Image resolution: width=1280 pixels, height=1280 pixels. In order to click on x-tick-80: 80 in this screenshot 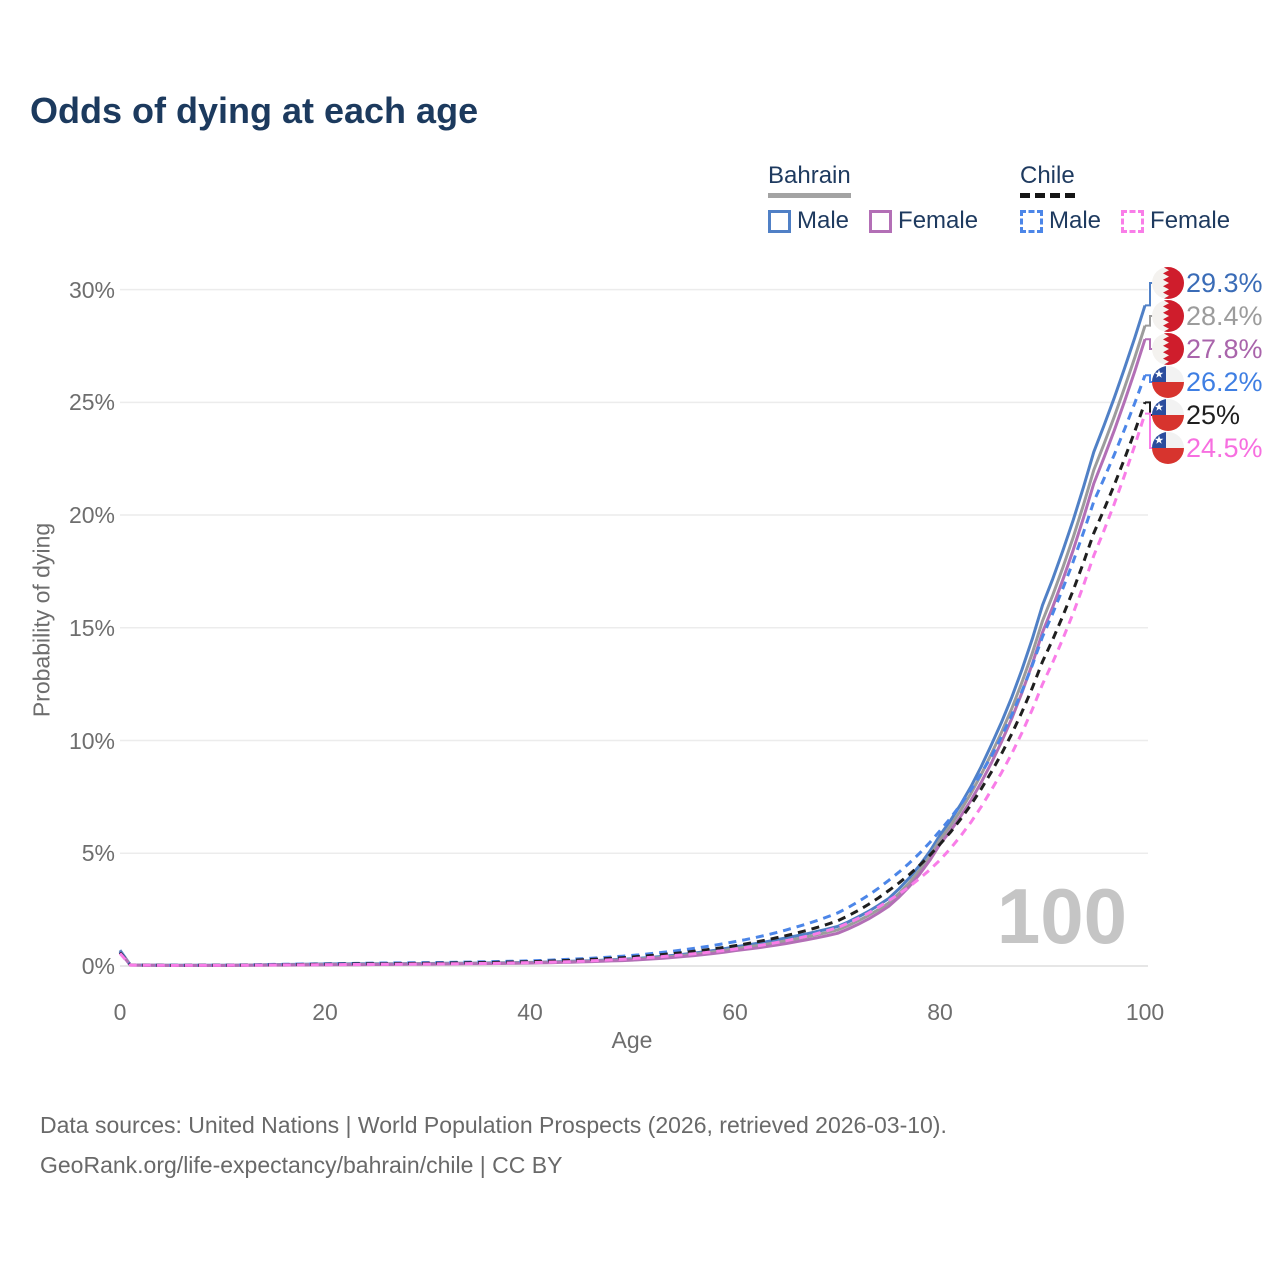, I will do `click(940, 1012)`.